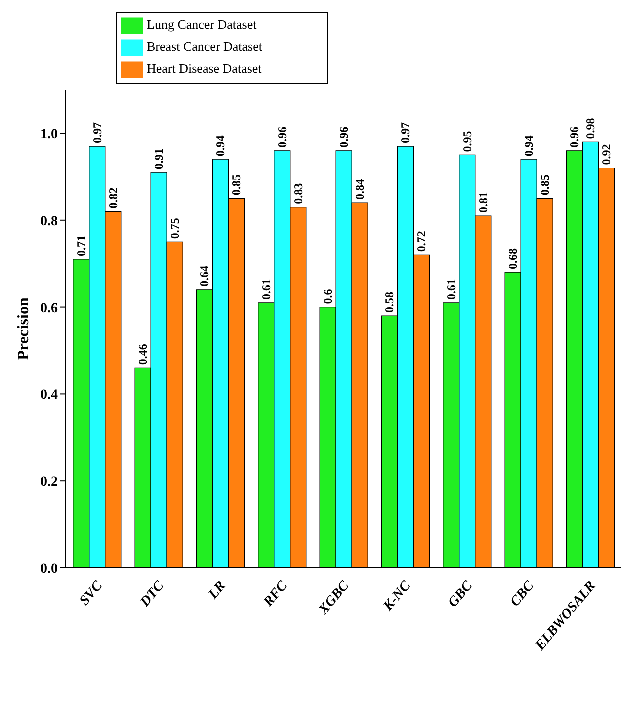 Image resolution: width=621 pixels, height=709 pixels. I want to click on y-axis-title: Precision, so click(24, 329).